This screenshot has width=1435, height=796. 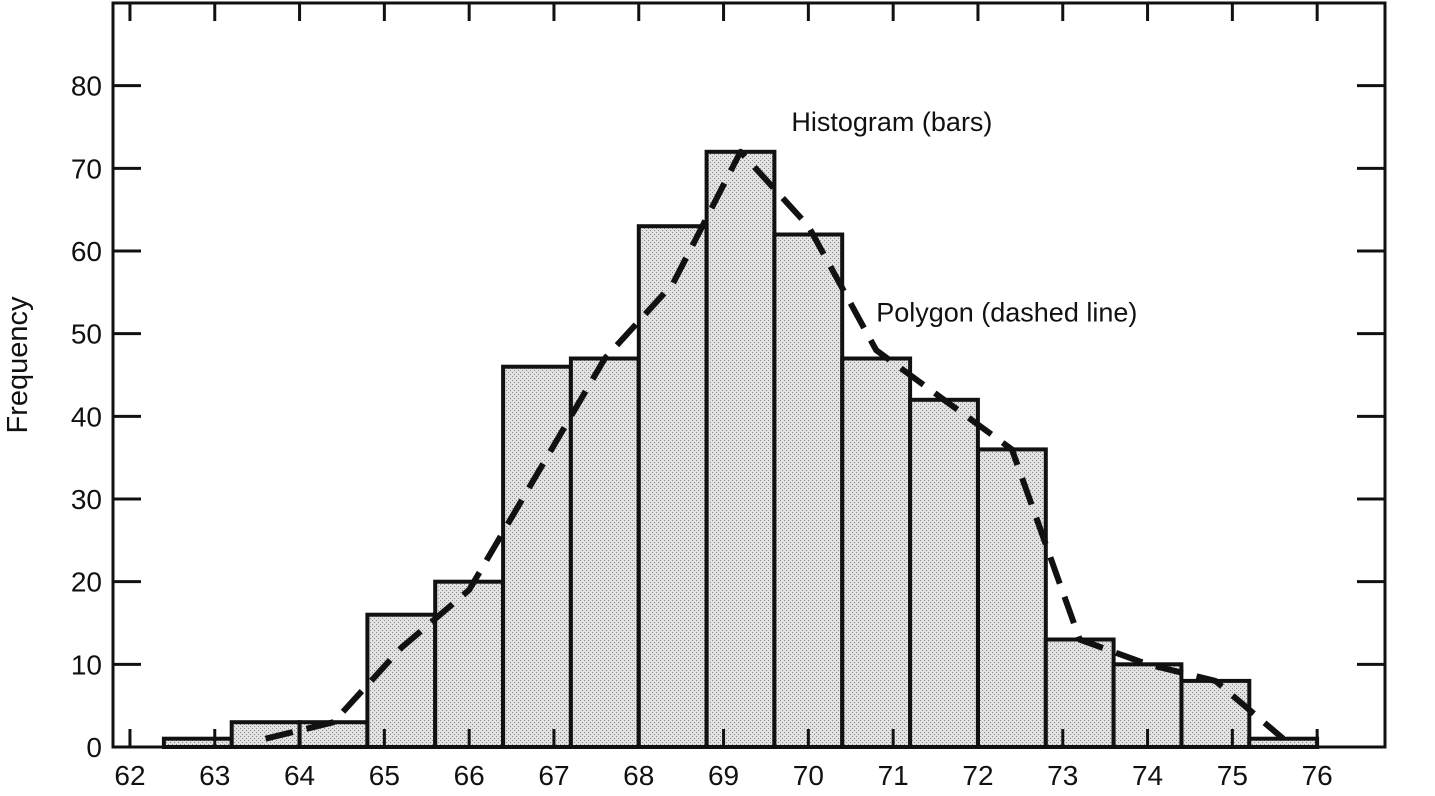 What do you see at coordinates (86, 251) in the screenshot?
I see `y-tick-label-60: 60` at bounding box center [86, 251].